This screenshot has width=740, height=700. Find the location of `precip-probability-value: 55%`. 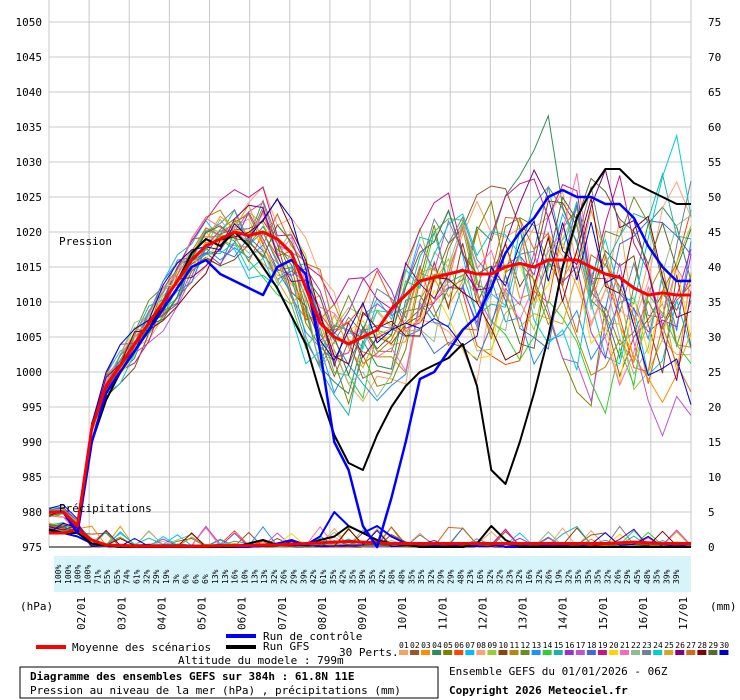

precip-probability-value: 55% is located at coordinates (107, 576).